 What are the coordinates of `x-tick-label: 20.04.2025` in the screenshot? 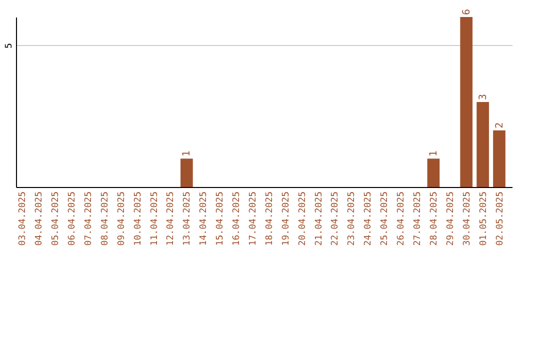 It's located at (303, 219).